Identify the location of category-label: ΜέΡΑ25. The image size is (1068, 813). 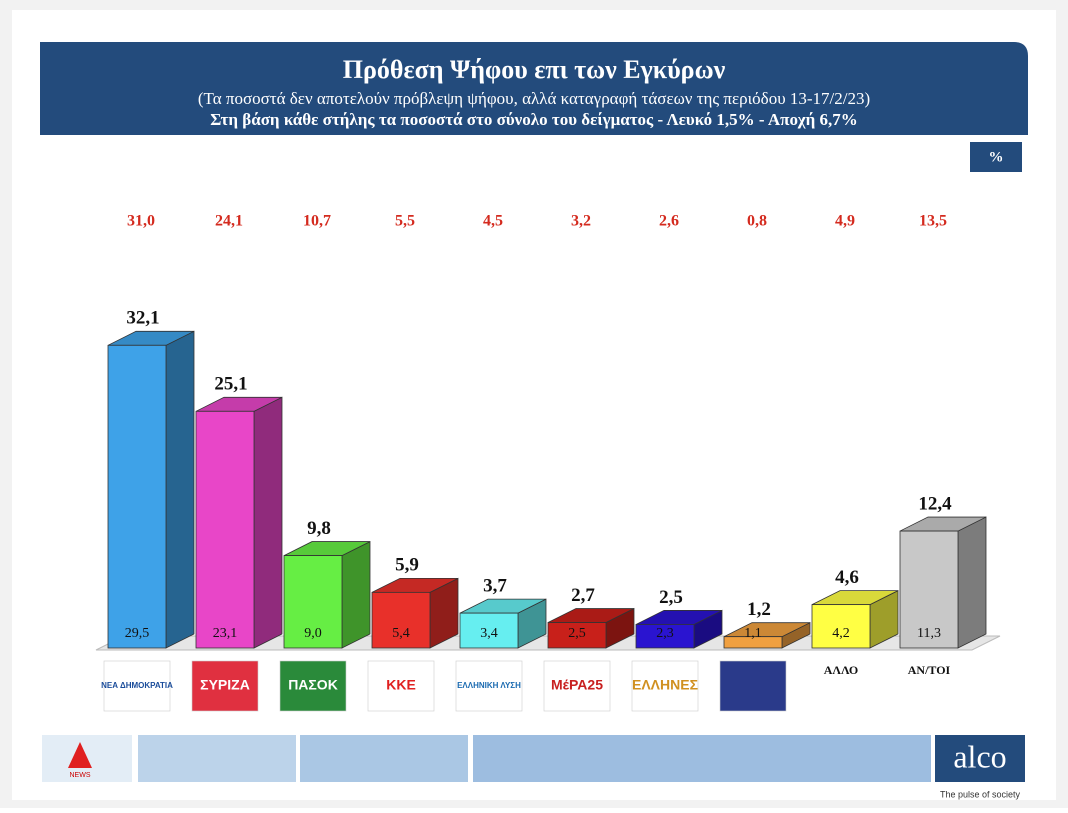
(577, 685).